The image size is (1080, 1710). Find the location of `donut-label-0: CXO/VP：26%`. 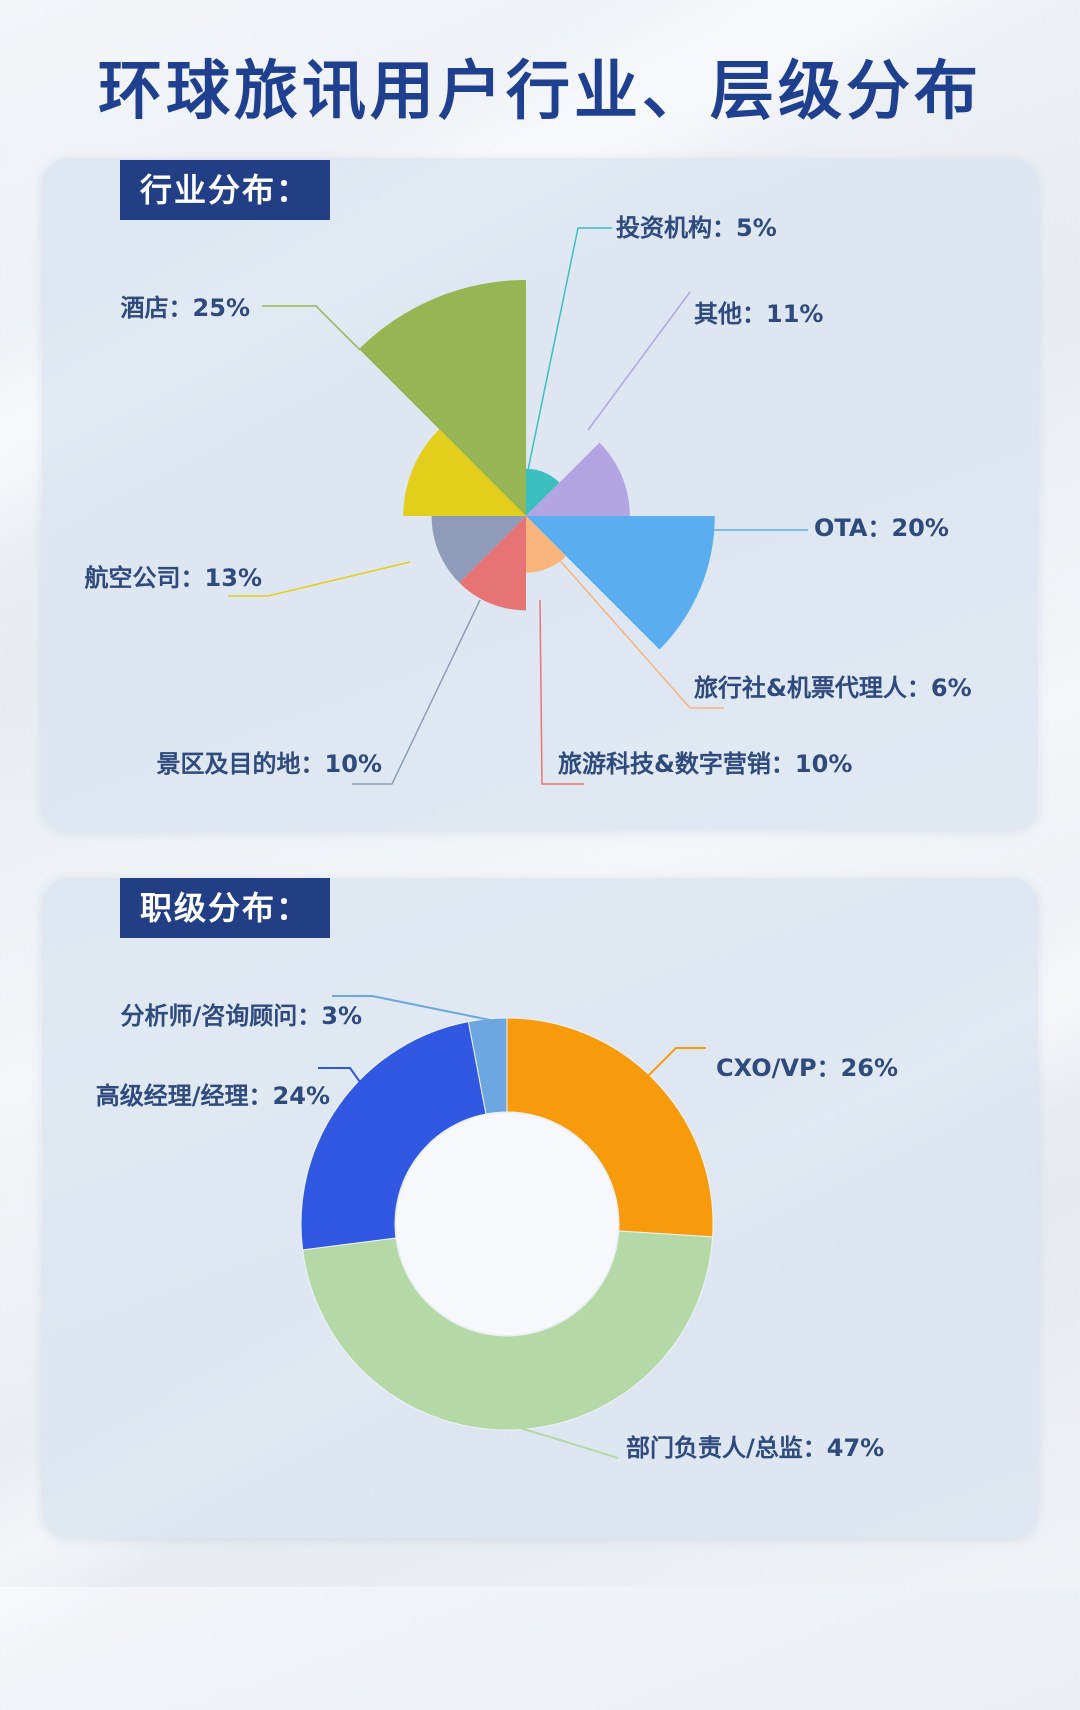

donut-label-0: CXO/VP：26% is located at coordinates (807, 1068).